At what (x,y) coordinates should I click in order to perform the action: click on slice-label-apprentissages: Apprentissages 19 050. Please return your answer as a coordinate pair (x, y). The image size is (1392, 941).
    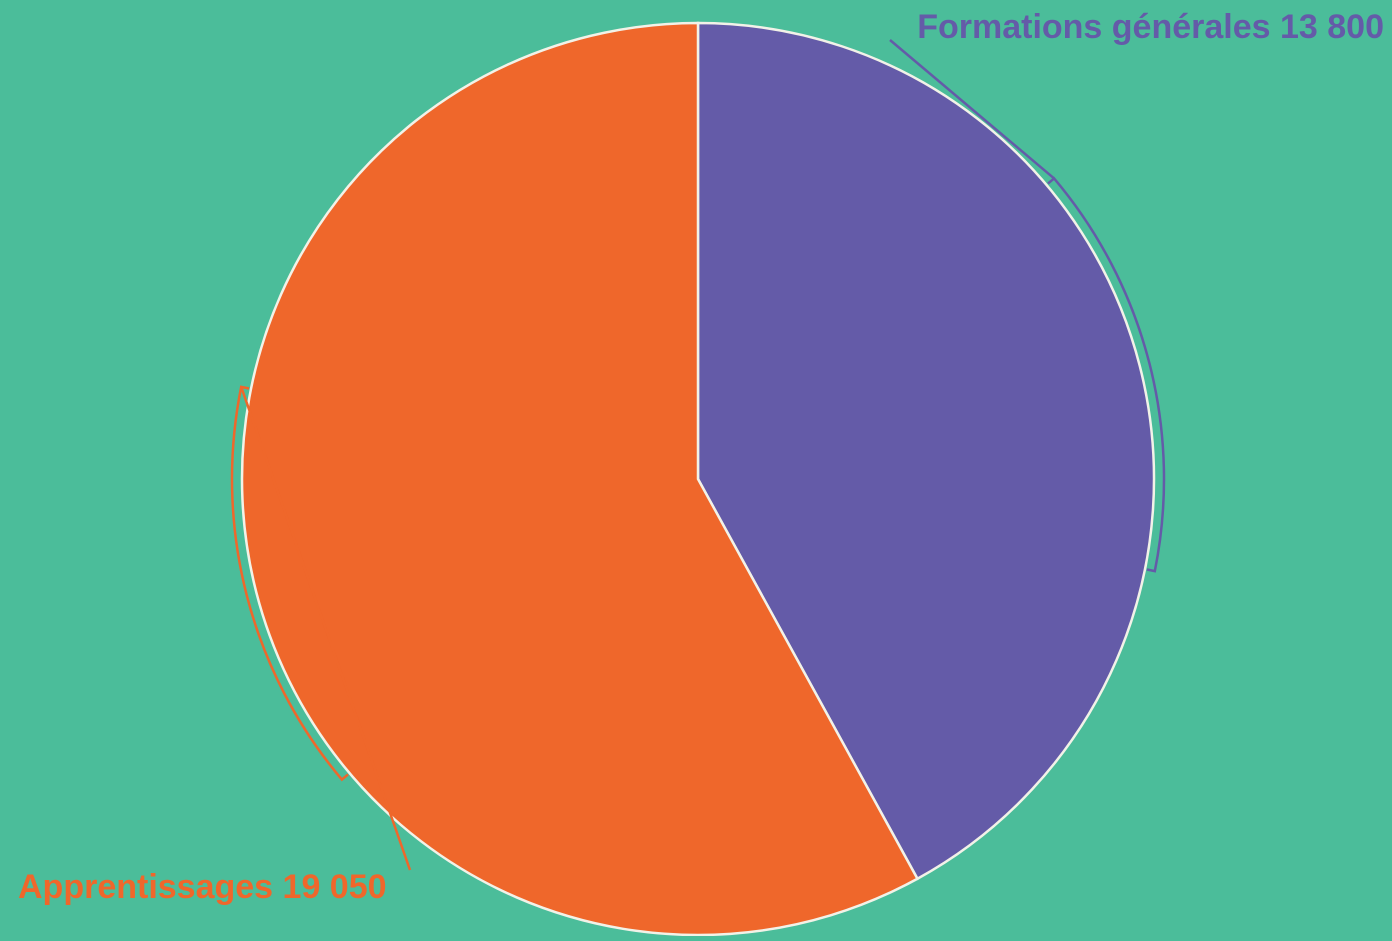
    Looking at the image, I should click on (202, 887).